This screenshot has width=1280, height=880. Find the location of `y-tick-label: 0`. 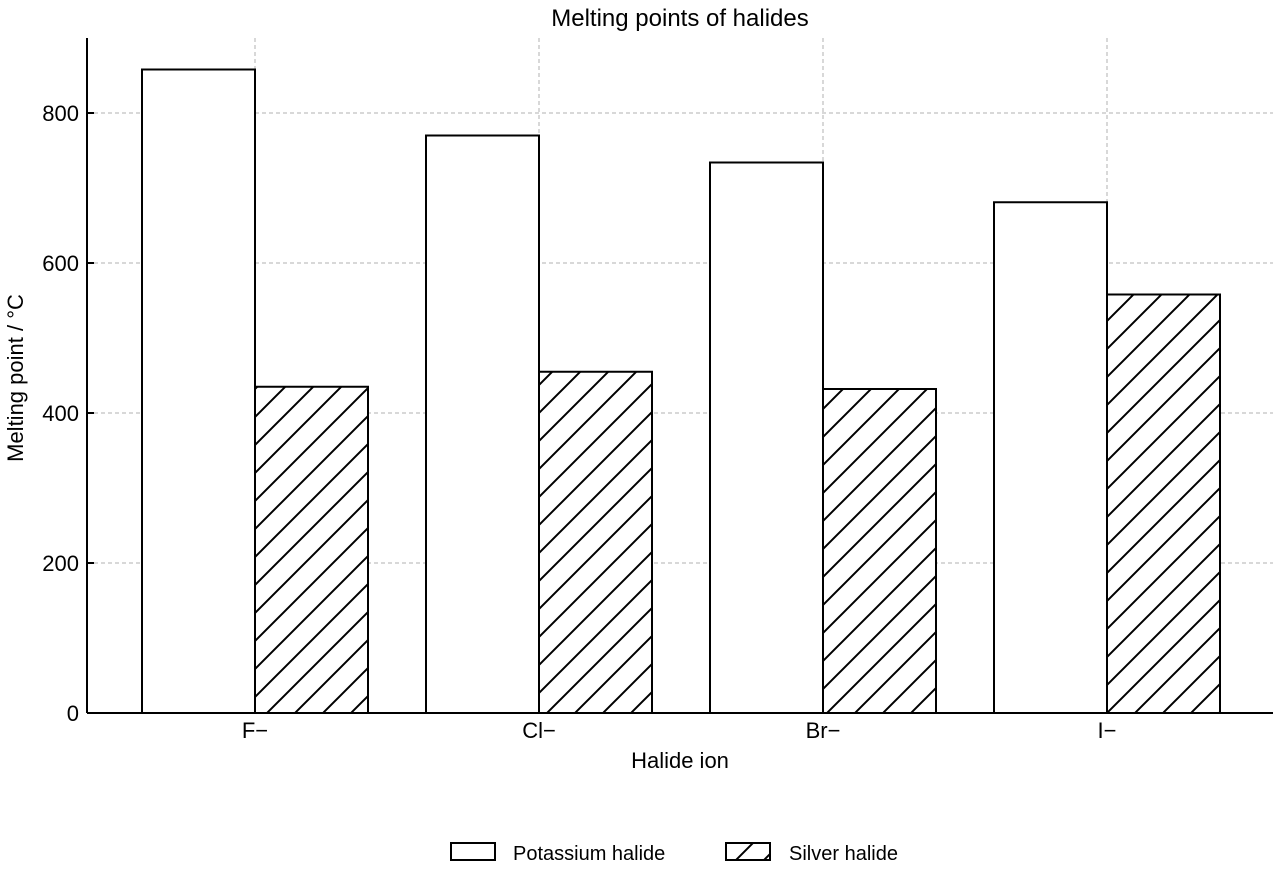

y-tick-label: 0 is located at coordinates (73, 713).